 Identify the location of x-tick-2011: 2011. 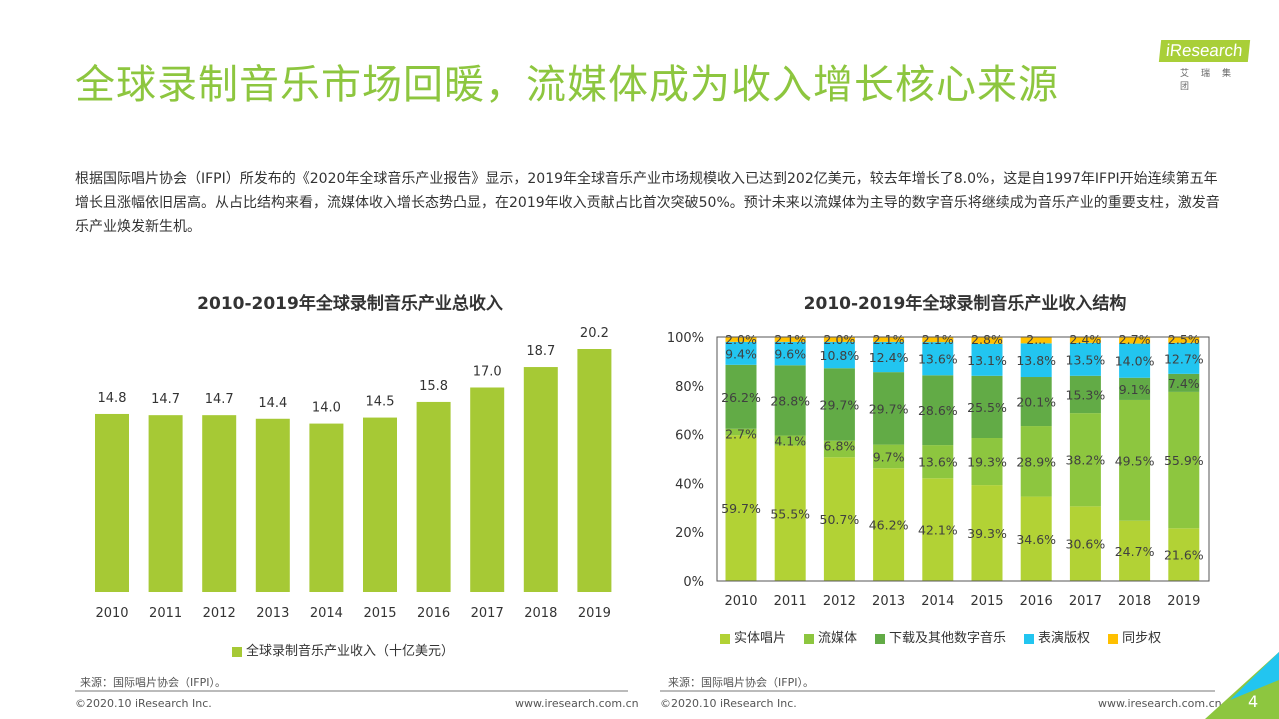
(790, 601).